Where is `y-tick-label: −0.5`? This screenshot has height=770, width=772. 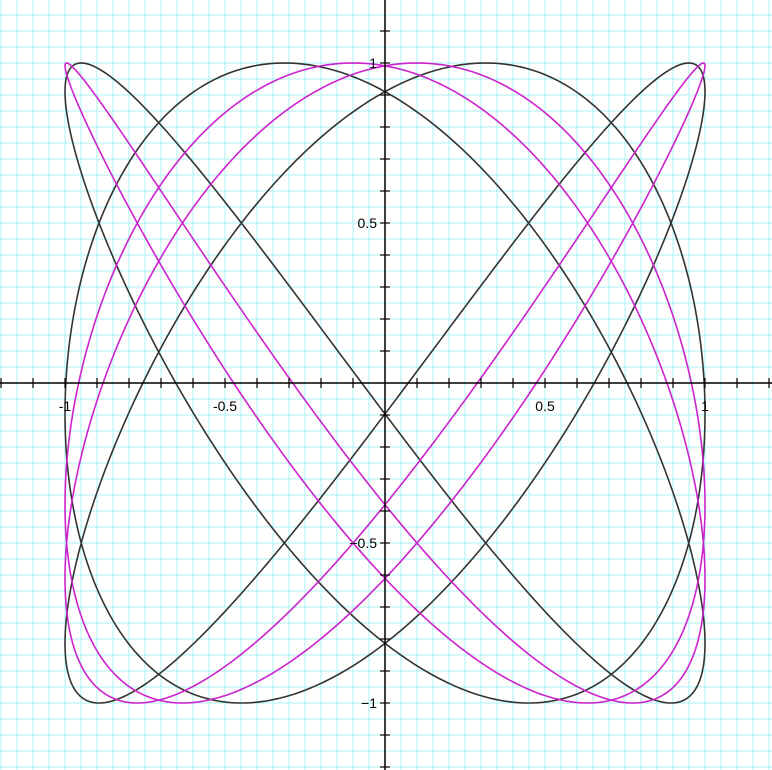 y-tick-label: −0.5 is located at coordinates (363, 543).